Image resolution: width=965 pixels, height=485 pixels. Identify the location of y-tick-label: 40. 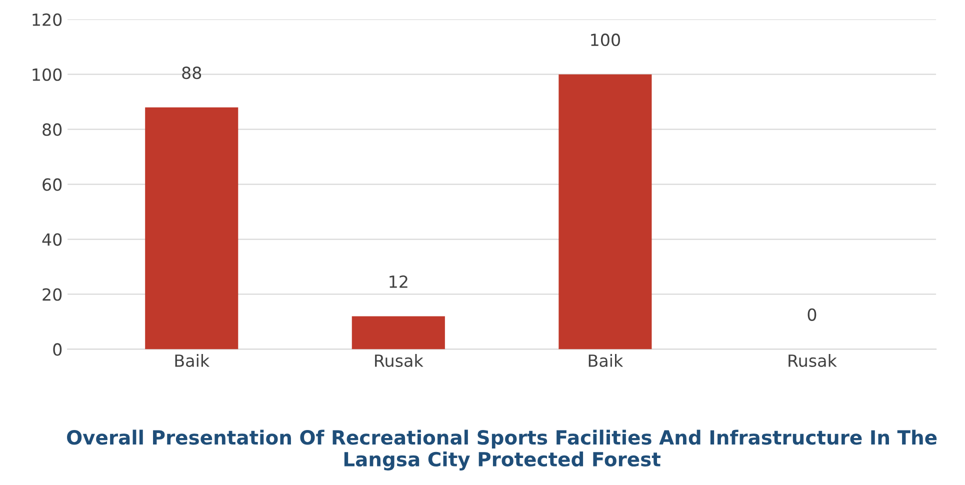
(52, 239).